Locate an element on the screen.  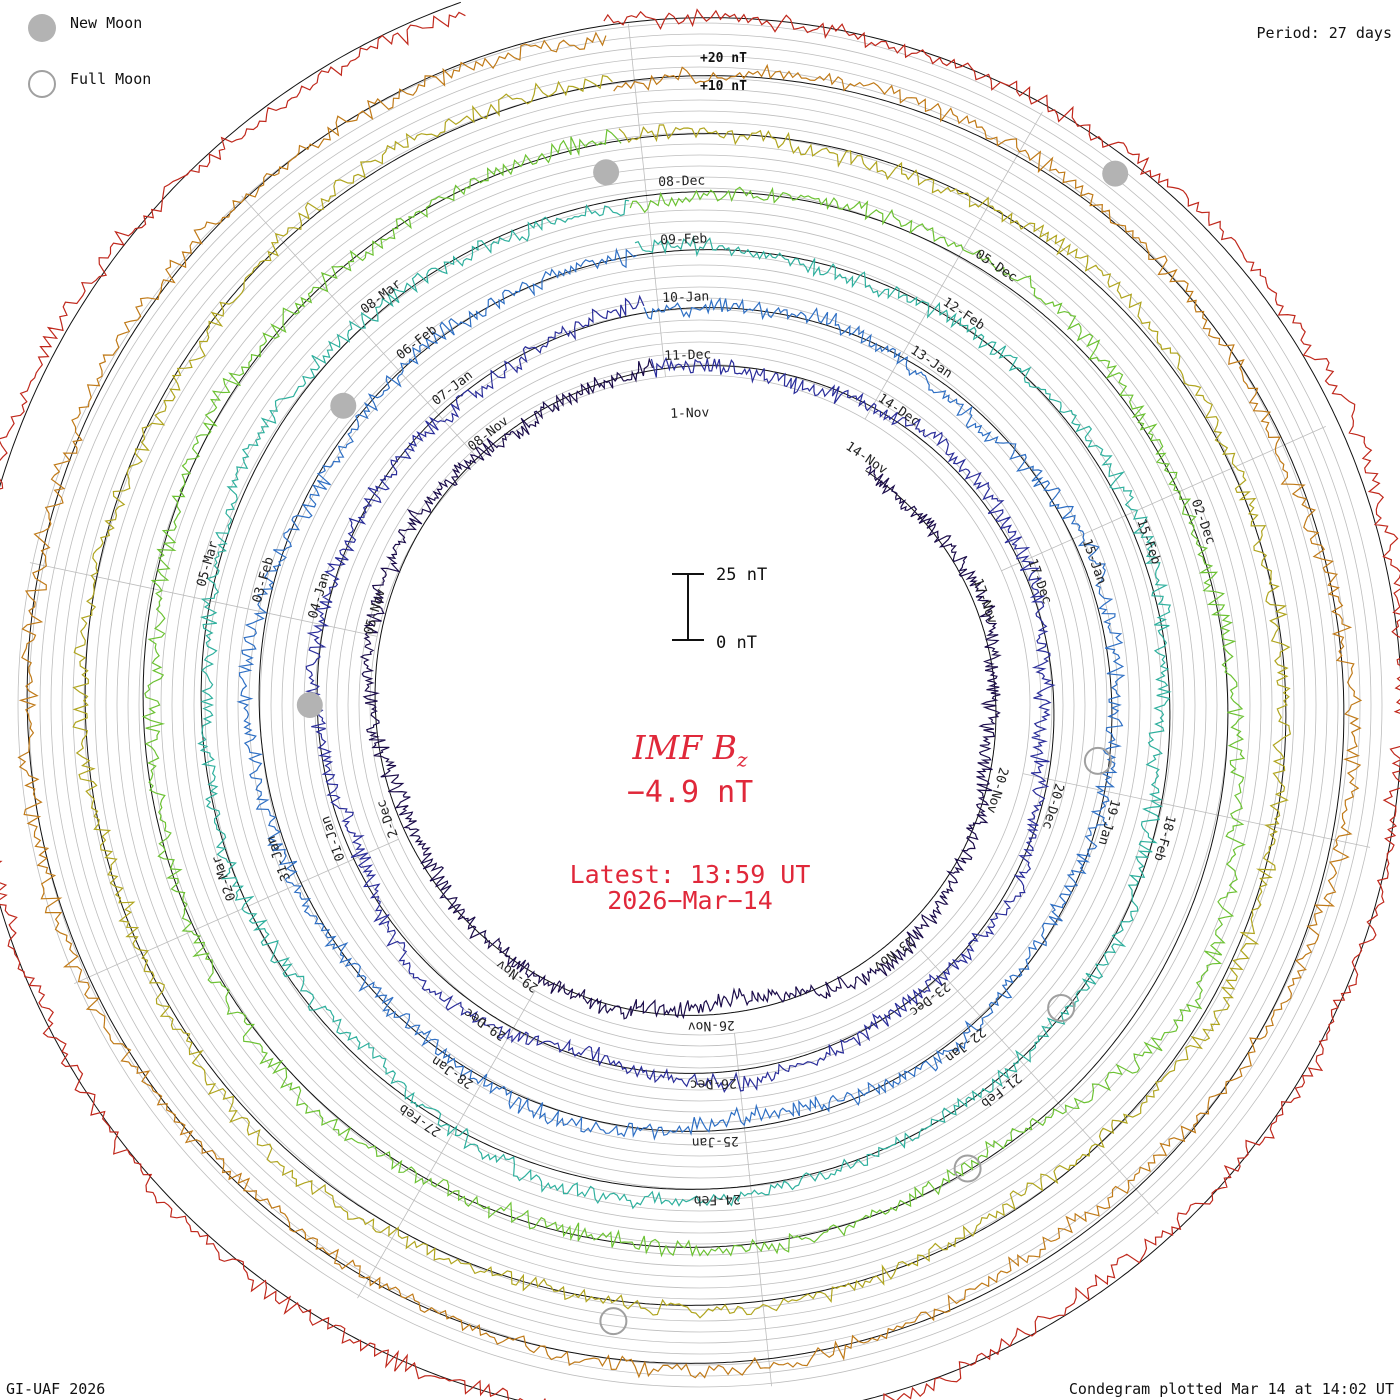
date-label: 02-Dec is located at coordinates (1203, 521).